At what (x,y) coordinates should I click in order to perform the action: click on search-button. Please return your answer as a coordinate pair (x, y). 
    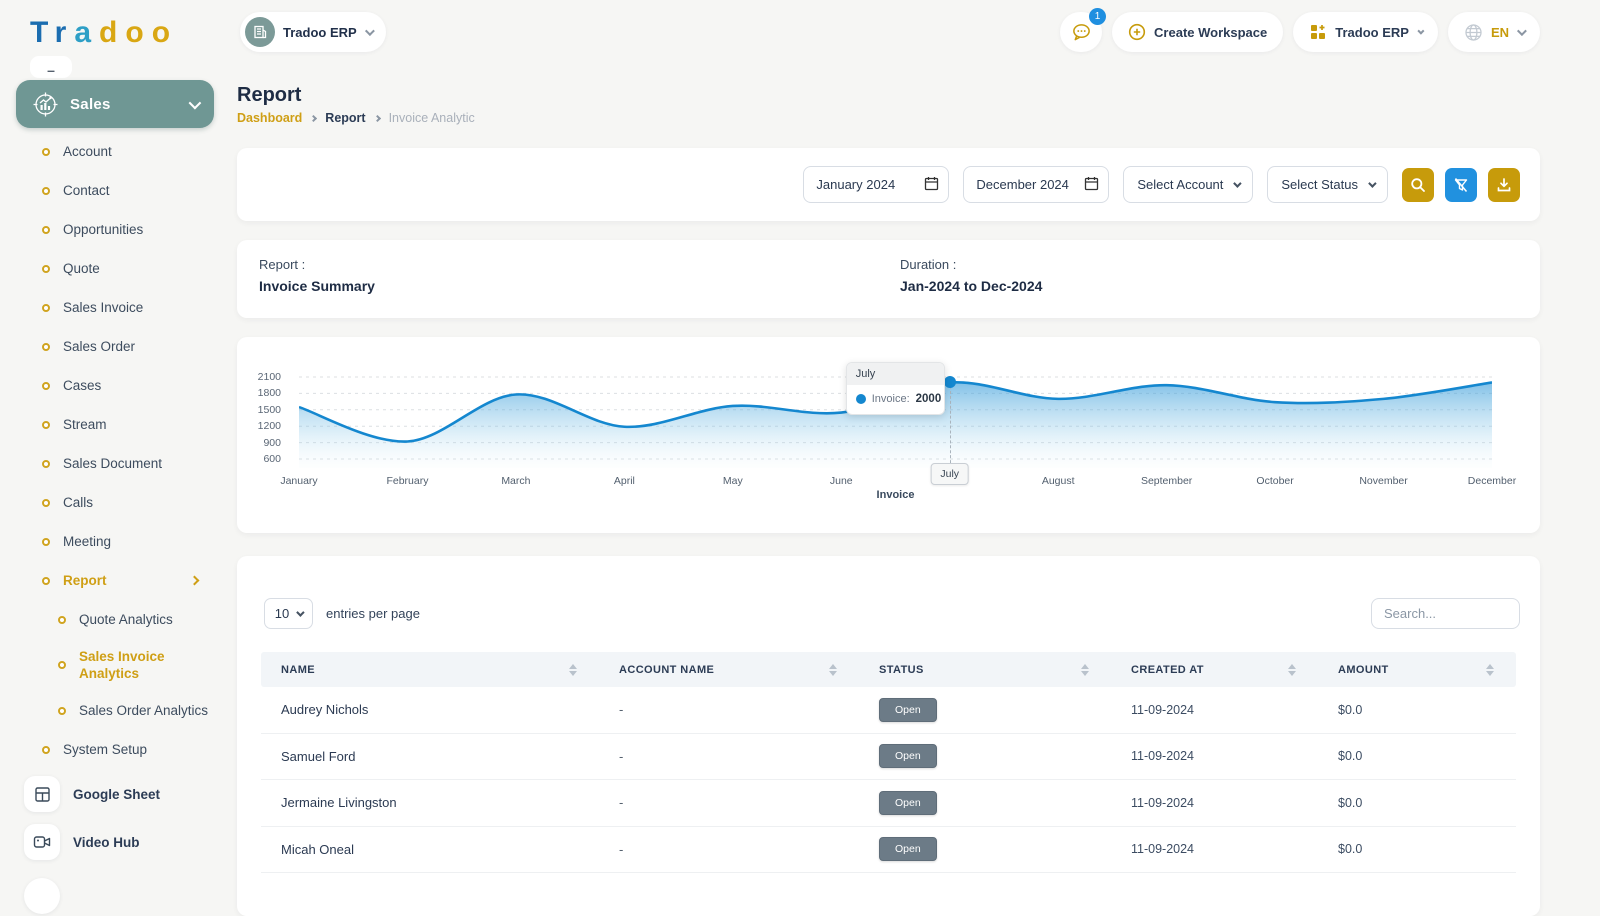
    Looking at the image, I should click on (1418, 184).